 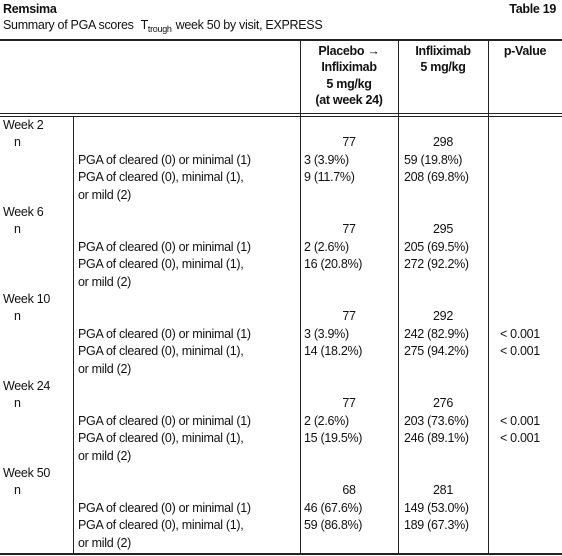 I want to click on n-value: 276, so click(x=443, y=403).